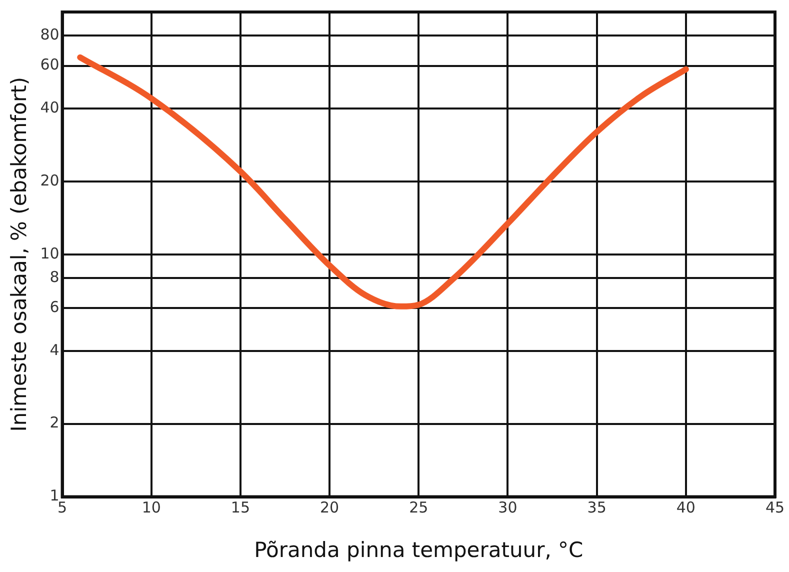 The width and height of the screenshot is (789, 572). Describe the element at coordinates (775, 507) in the screenshot. I see `x-tick-label: 45` at that location.